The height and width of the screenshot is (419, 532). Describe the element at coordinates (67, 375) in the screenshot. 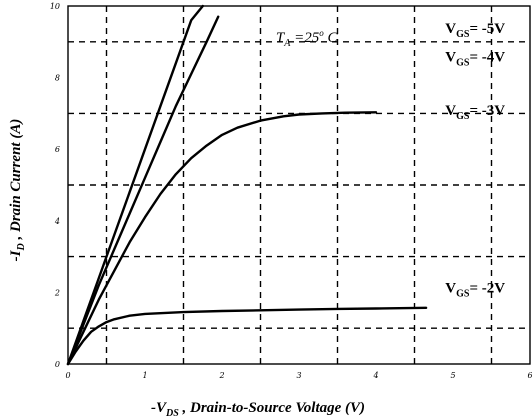

I see `x-tick-label: 0` at that location.